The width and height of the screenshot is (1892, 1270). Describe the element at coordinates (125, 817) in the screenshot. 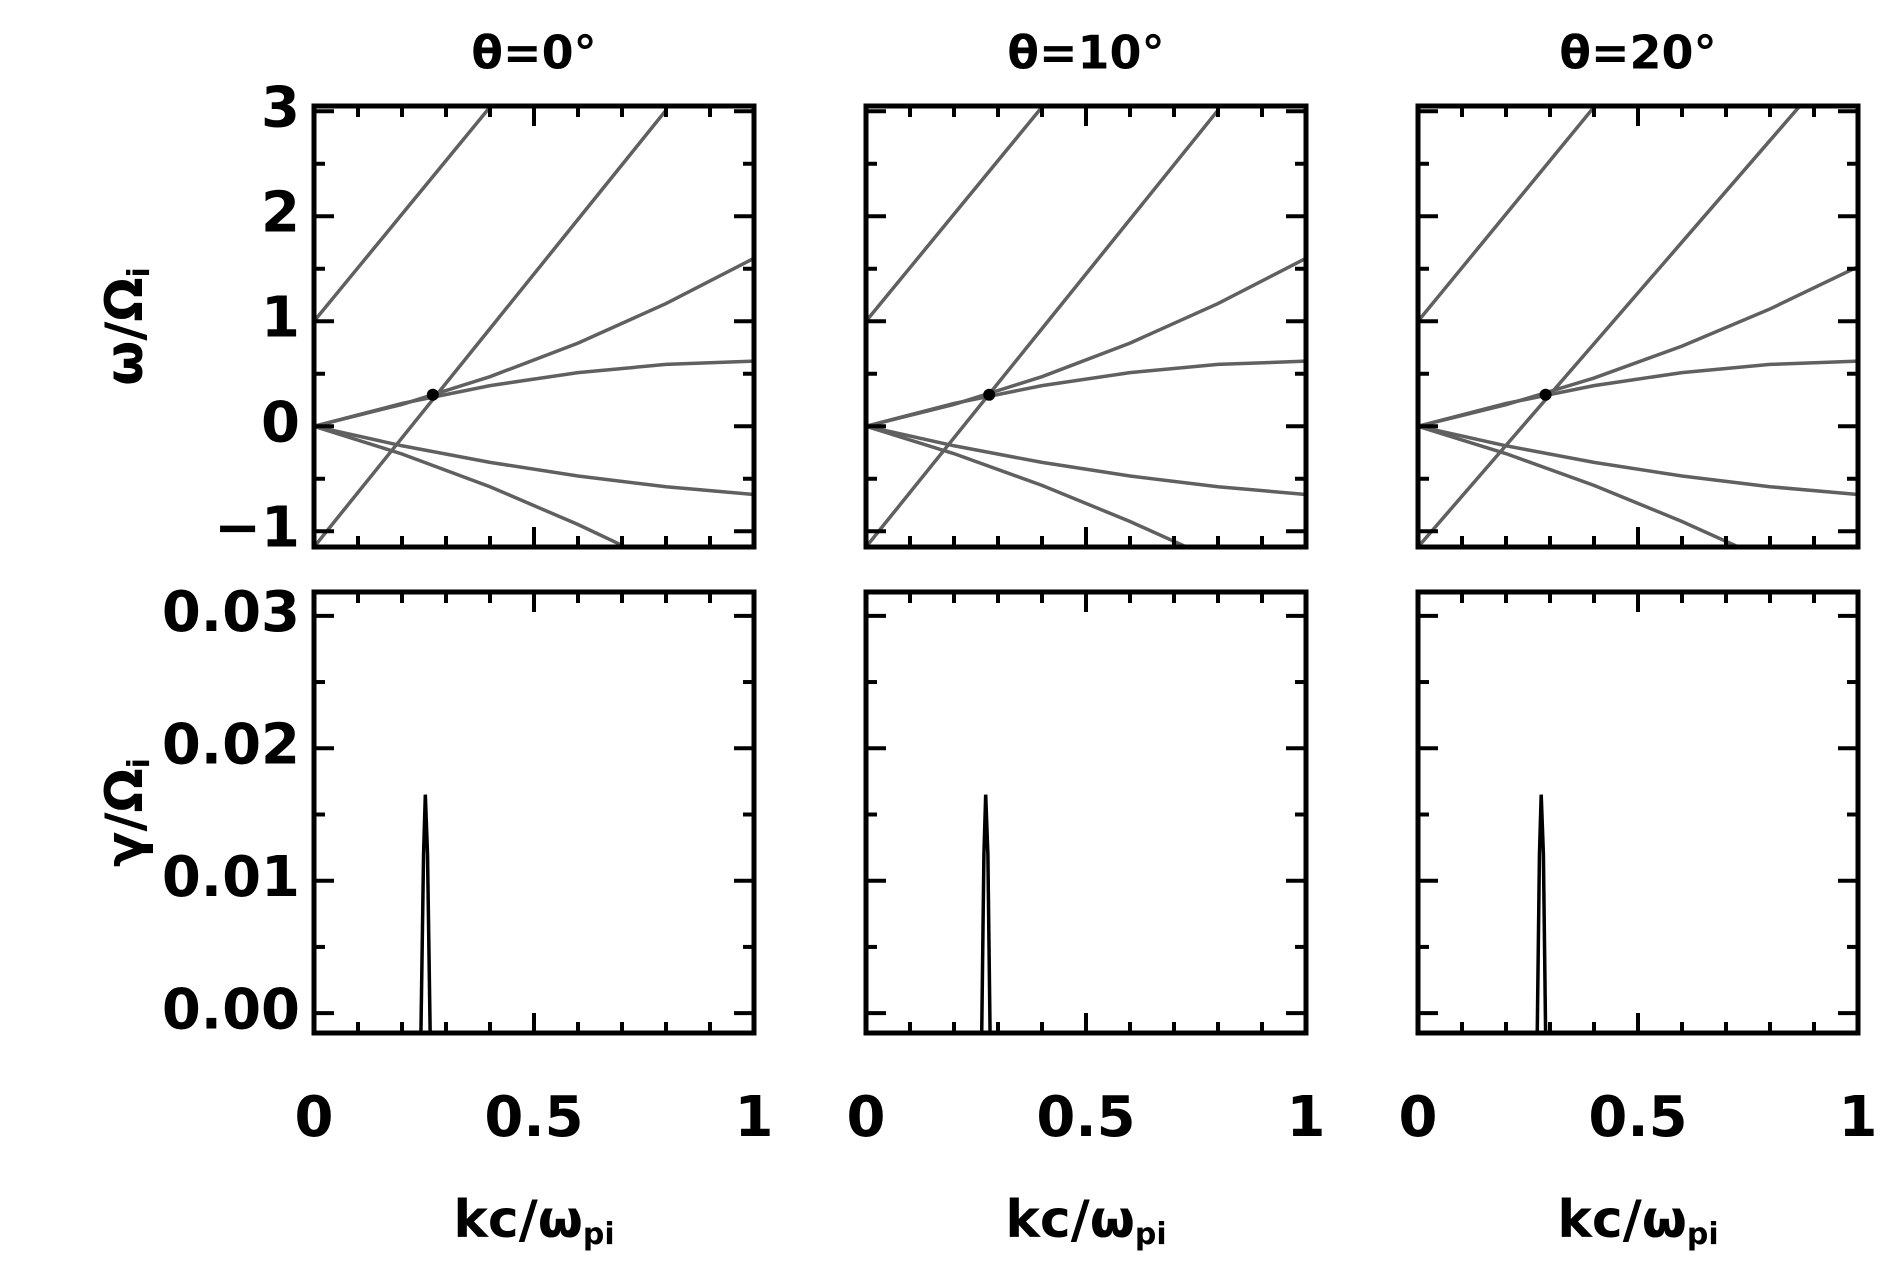

I see `y-axis-label-main: γ/Ω` at that location.